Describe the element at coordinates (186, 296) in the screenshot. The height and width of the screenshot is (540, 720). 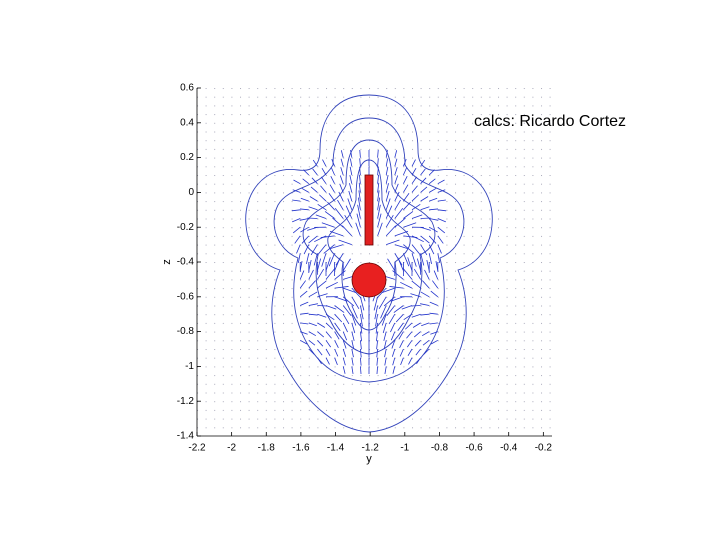
I see `y-tick-label: -0.6` at that location.